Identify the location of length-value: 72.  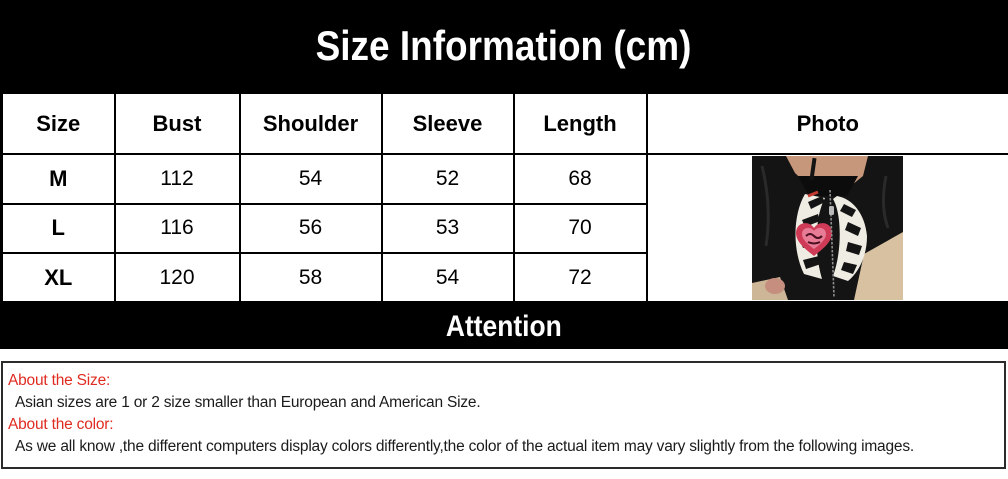
(580, 278).